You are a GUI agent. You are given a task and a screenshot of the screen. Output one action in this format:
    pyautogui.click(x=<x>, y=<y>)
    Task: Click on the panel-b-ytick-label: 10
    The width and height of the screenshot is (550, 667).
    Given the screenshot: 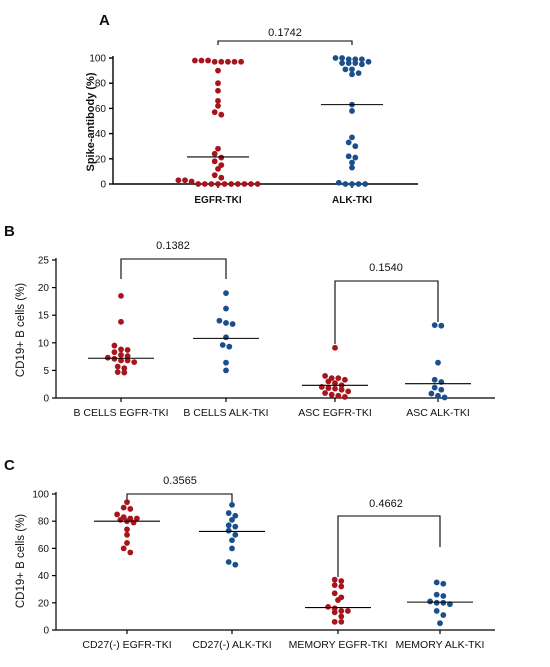 What is the action you would take?
    pyautogui.click(x=44, y=343)
    